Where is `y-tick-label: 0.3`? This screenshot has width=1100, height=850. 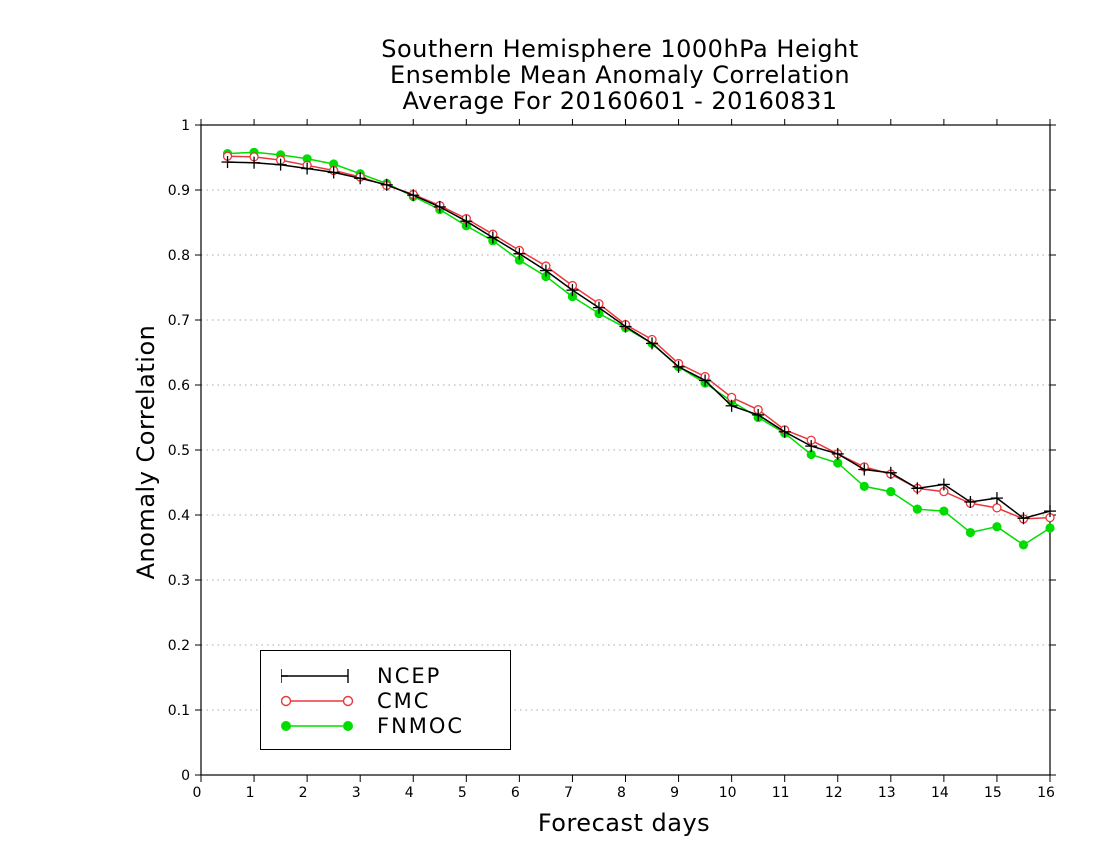 y-tick-label: 0.3 is located at coordinates (179, 581).